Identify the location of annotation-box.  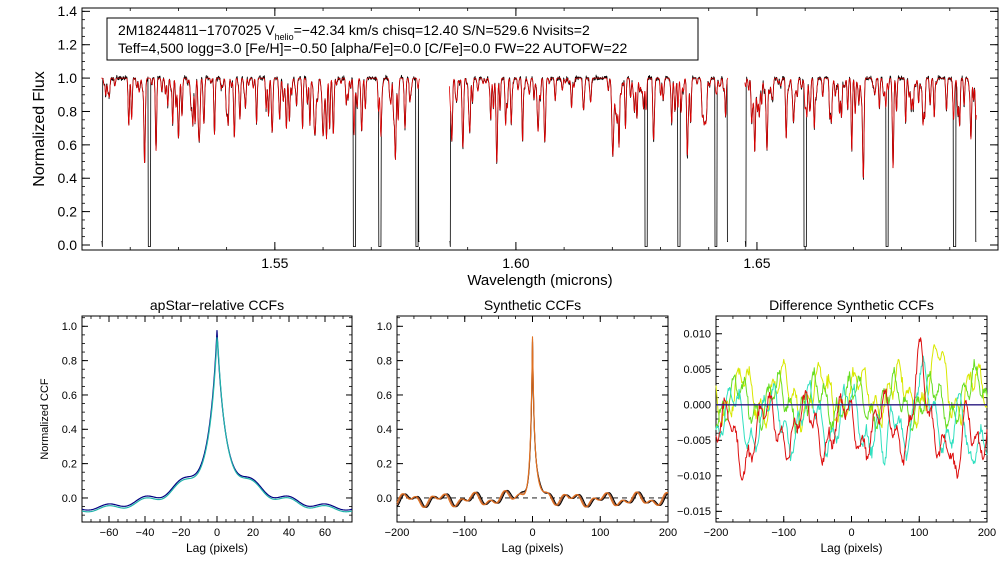
(402, 39).